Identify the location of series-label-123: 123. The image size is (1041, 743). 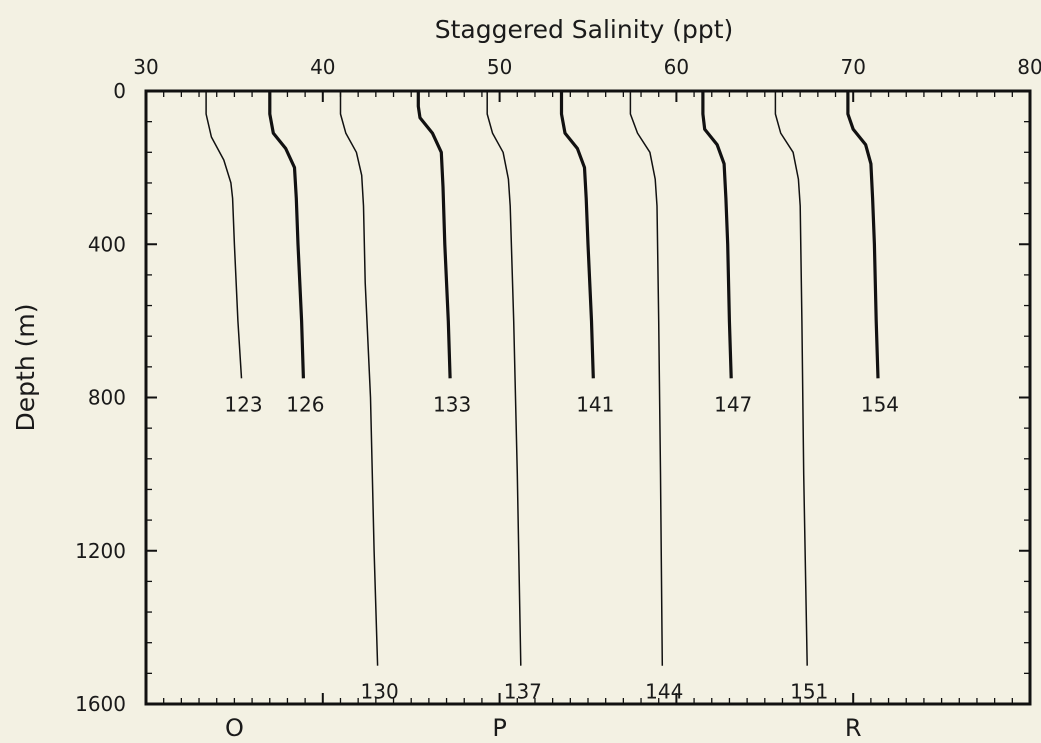
(243, 404).